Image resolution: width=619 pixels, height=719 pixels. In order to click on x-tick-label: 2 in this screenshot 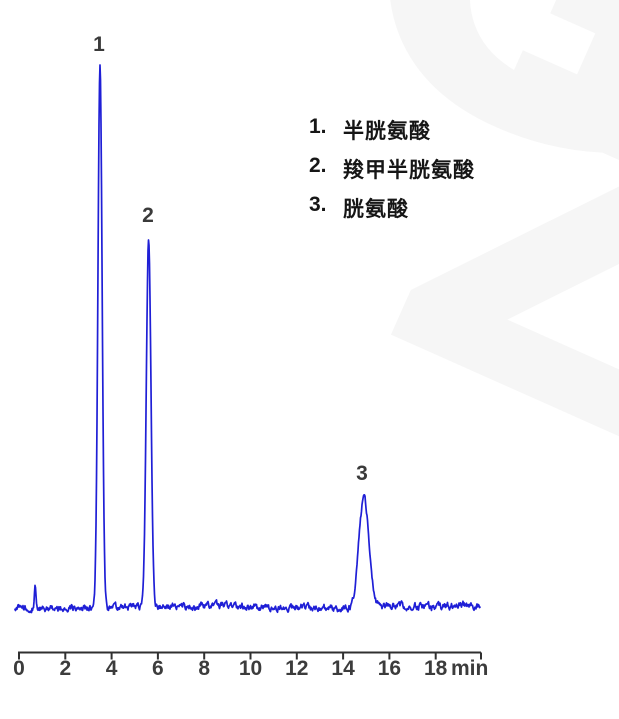, I will do `click(65, 668)`.